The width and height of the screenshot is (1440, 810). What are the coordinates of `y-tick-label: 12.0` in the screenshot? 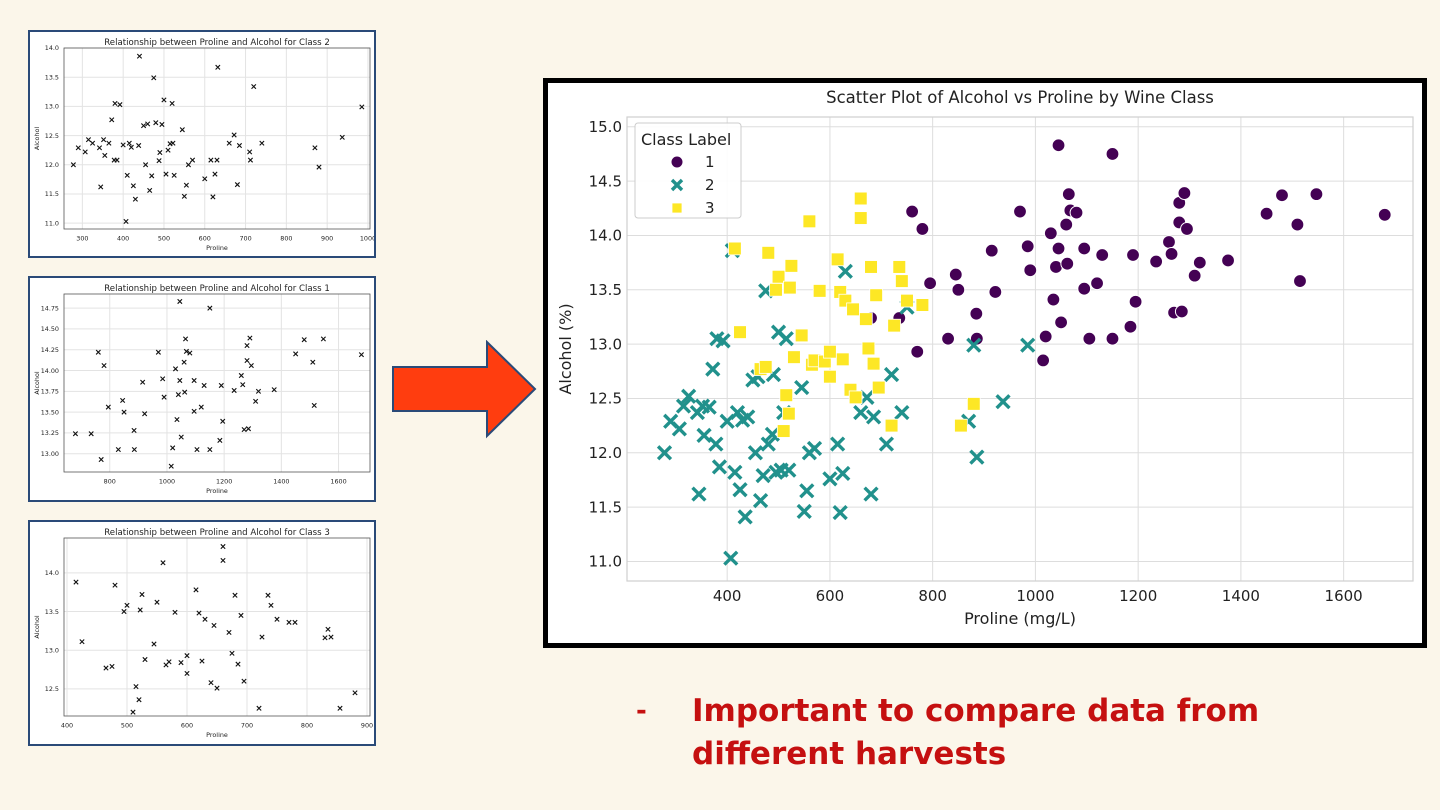 It's located at (605, 453).